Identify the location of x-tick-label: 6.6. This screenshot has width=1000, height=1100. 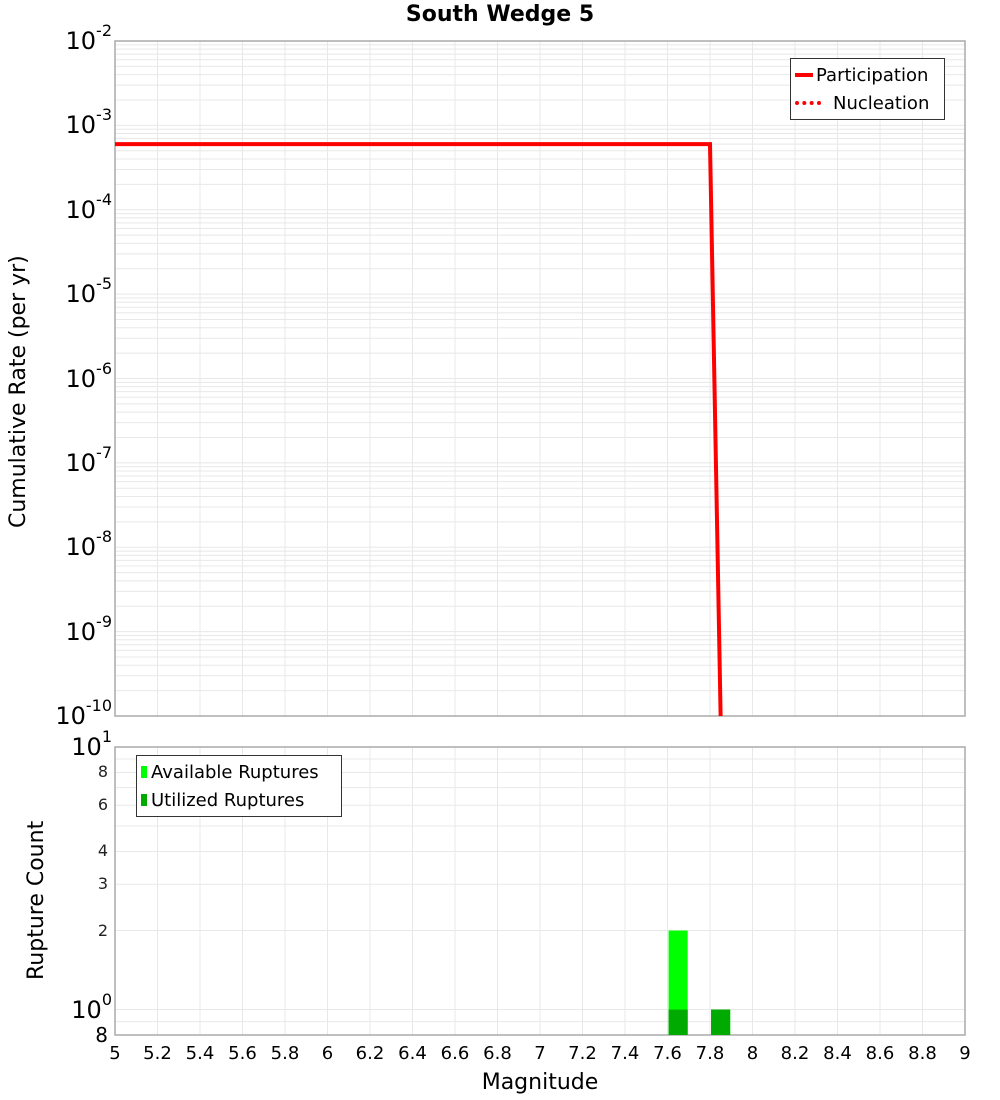
(455, 1053).